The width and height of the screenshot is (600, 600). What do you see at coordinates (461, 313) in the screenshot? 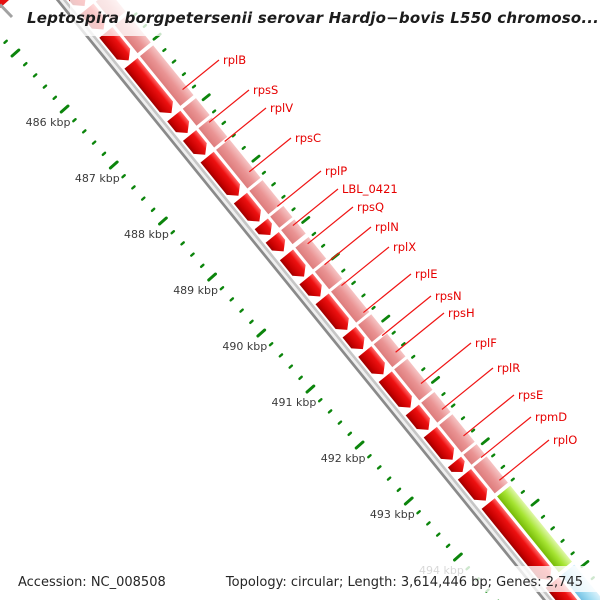
I see `gene-label-rpsH: rpsH` at bounding box center [461, 313].